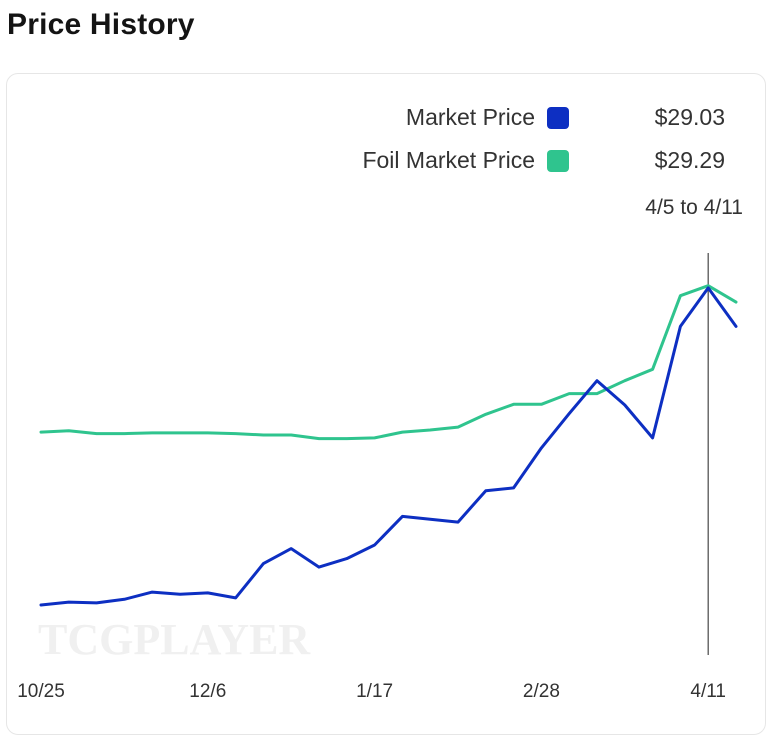  Describe the element at coordinates (374, 691) in the screenshot. I see `x-tick-label: 1/17` at that location.